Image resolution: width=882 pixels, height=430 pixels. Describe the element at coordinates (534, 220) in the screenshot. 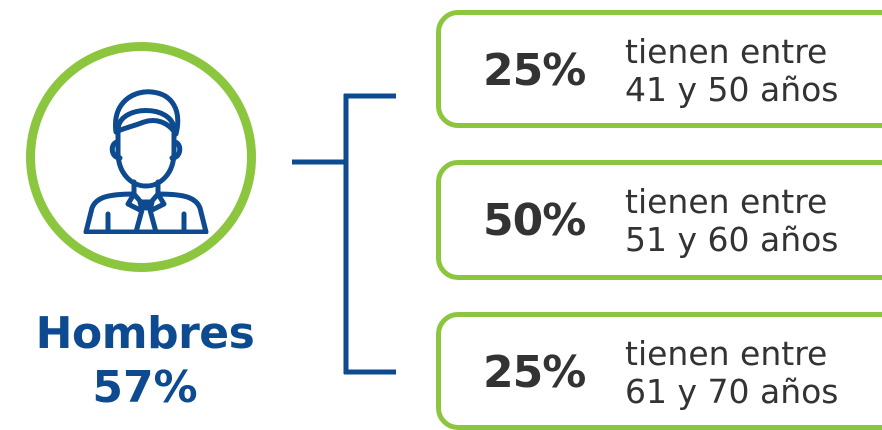

I see `age-group-percent: 50%` at that location.